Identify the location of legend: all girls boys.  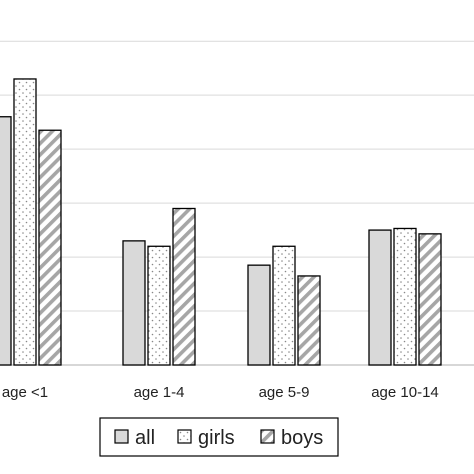
(219, 437).